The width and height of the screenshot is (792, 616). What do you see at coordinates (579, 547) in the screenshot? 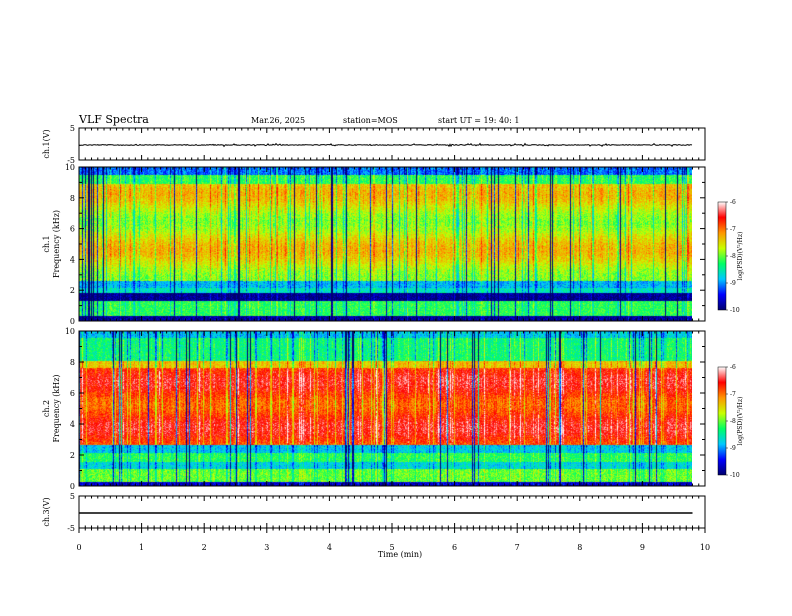
I see `x-tick-label: 8` at bounding box center [579, 547].